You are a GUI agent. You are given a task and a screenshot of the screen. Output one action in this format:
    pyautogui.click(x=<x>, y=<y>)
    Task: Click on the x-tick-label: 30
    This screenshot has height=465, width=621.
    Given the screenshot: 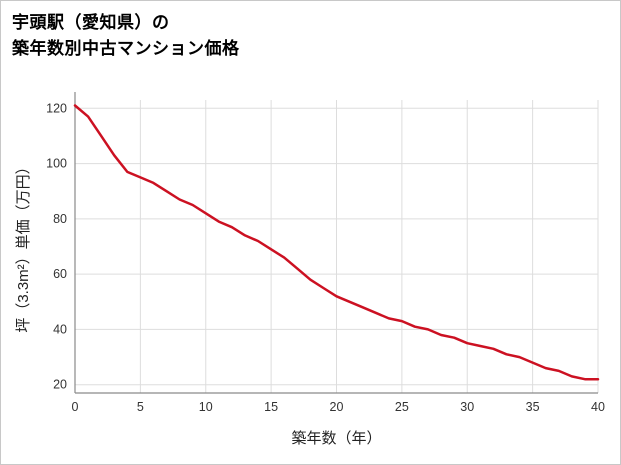 What is the action you would take?
    pyautogui.click(x=467, y=407)
    